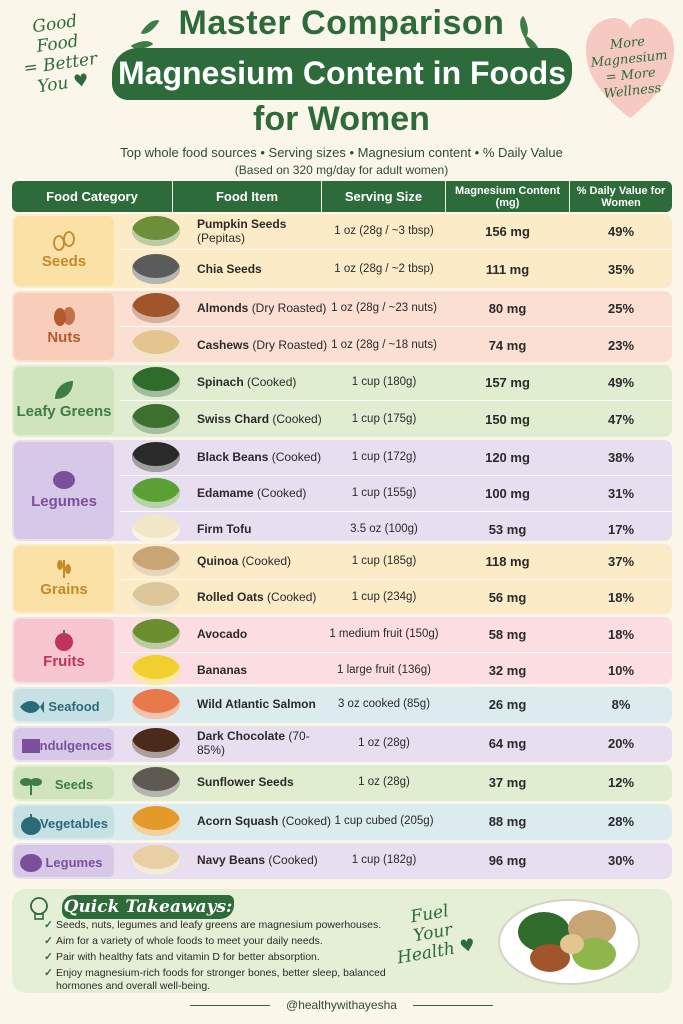 Image resolution: width=683 pixels, height=1024 pixels. I want to click on category-cell: Fruits, so click(64, 650).